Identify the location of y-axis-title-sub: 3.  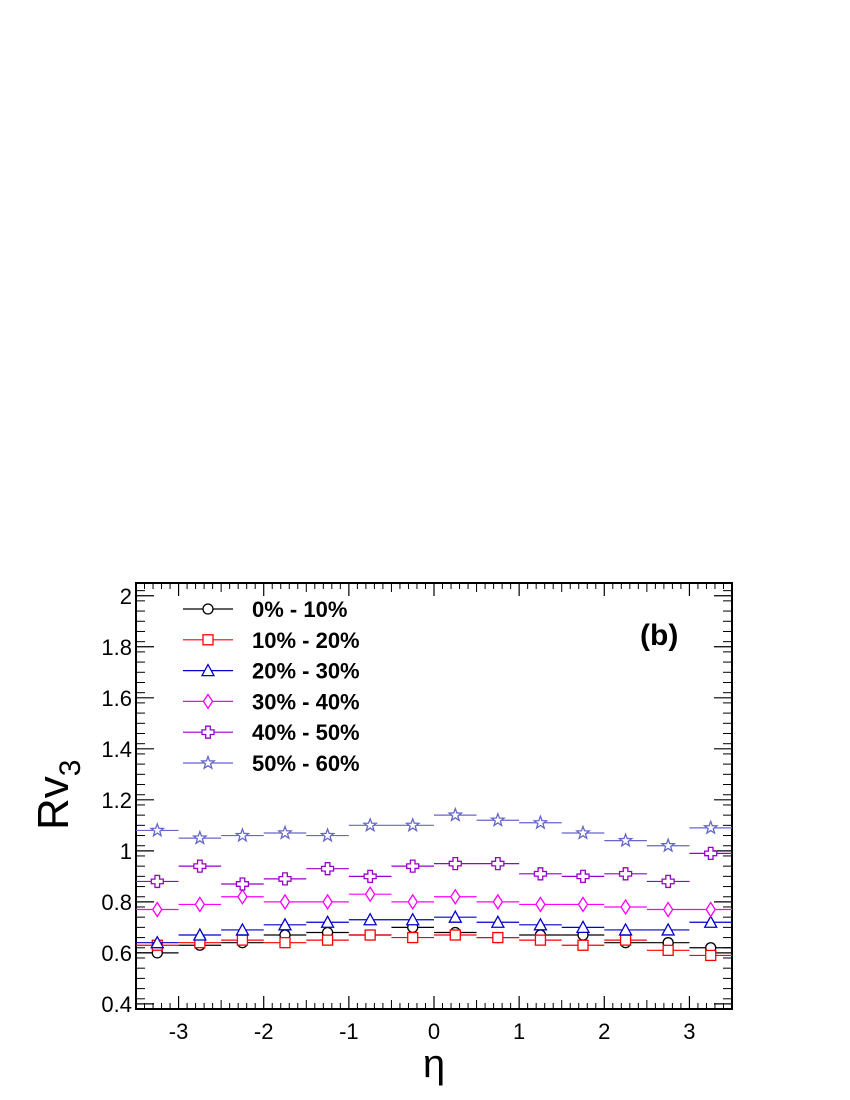
(70, 768).